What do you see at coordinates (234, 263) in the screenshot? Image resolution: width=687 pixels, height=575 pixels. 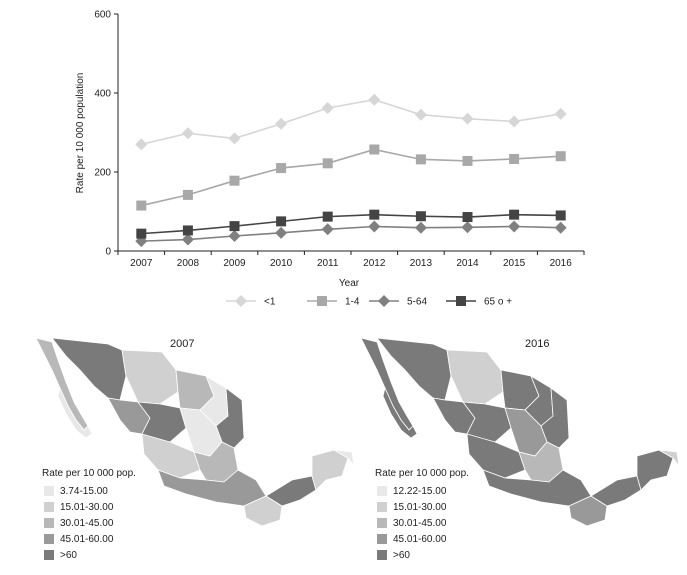 I see `x-tick-label: 2009` at bounding box center [234, 263].